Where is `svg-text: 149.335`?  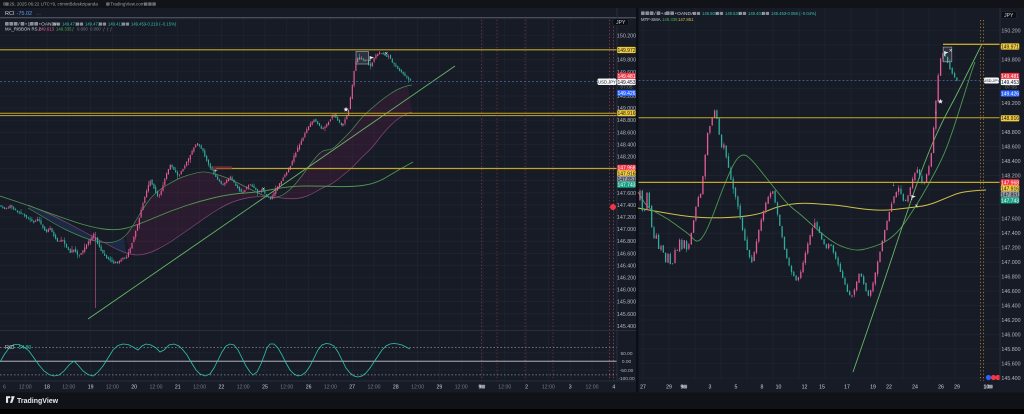 svg-text: 149.335 is located at coordinates (670, 19).